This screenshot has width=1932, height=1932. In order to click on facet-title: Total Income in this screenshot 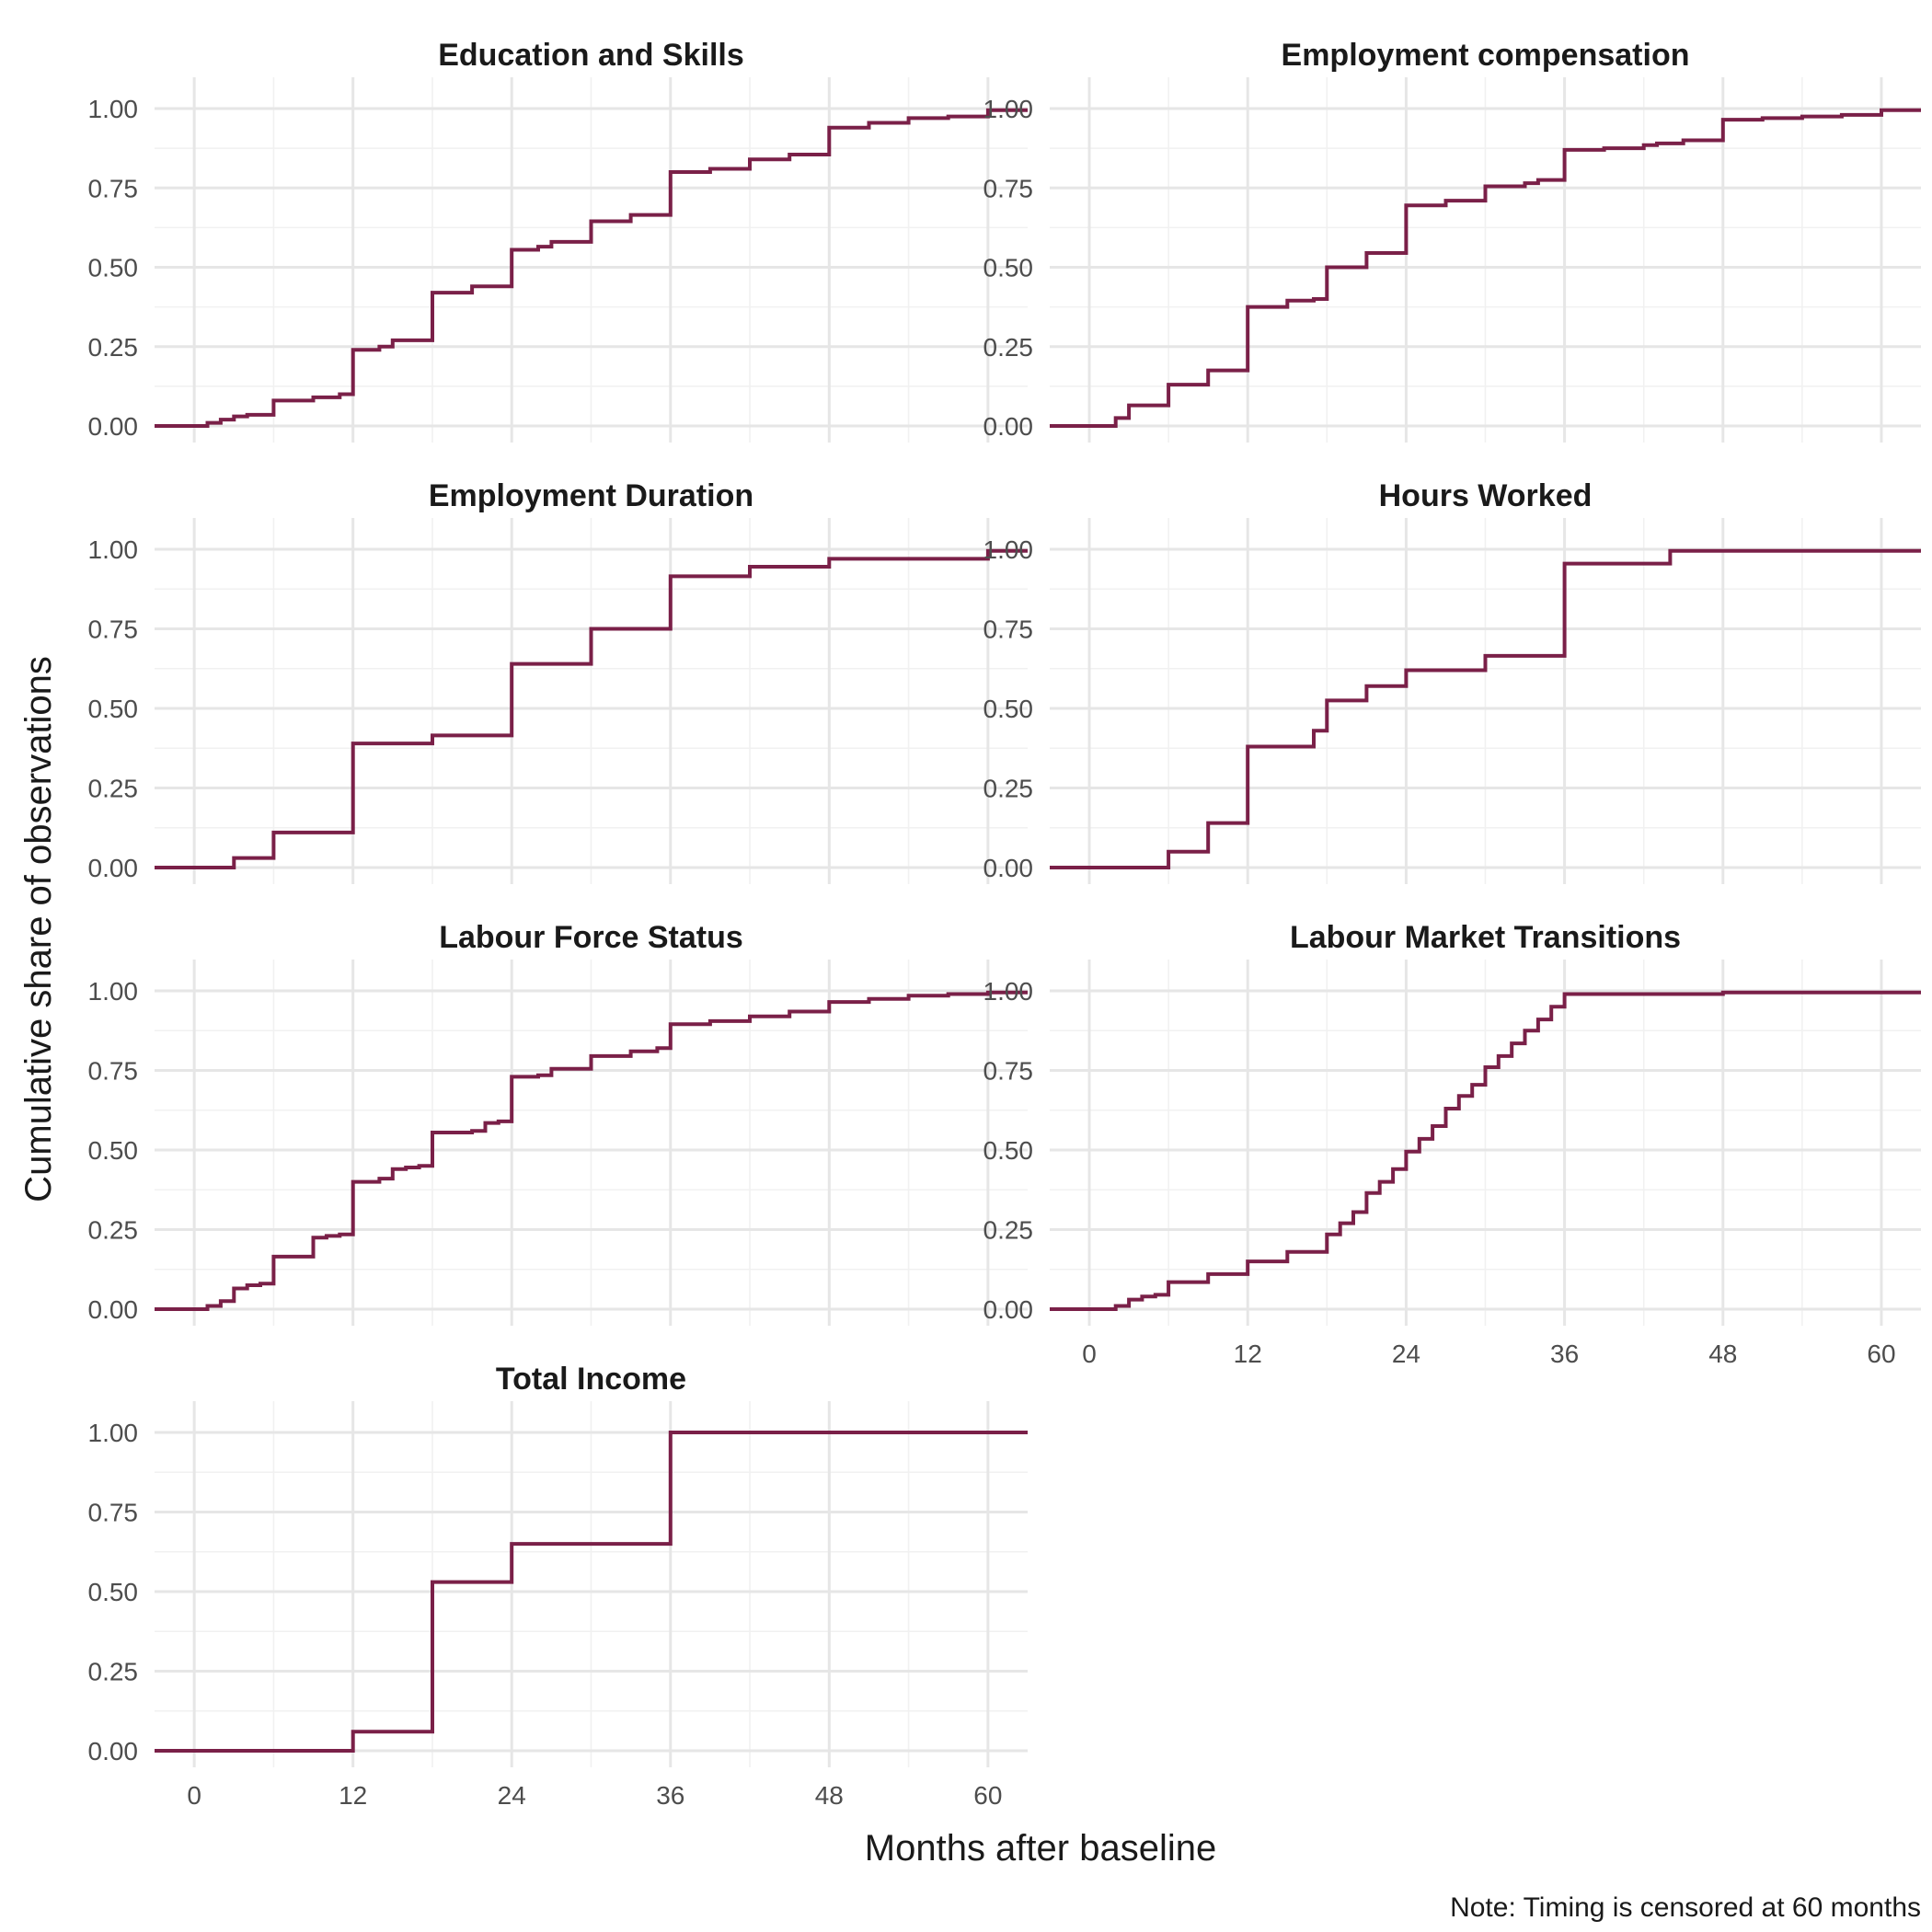, I will do `click(591, 1379)`.